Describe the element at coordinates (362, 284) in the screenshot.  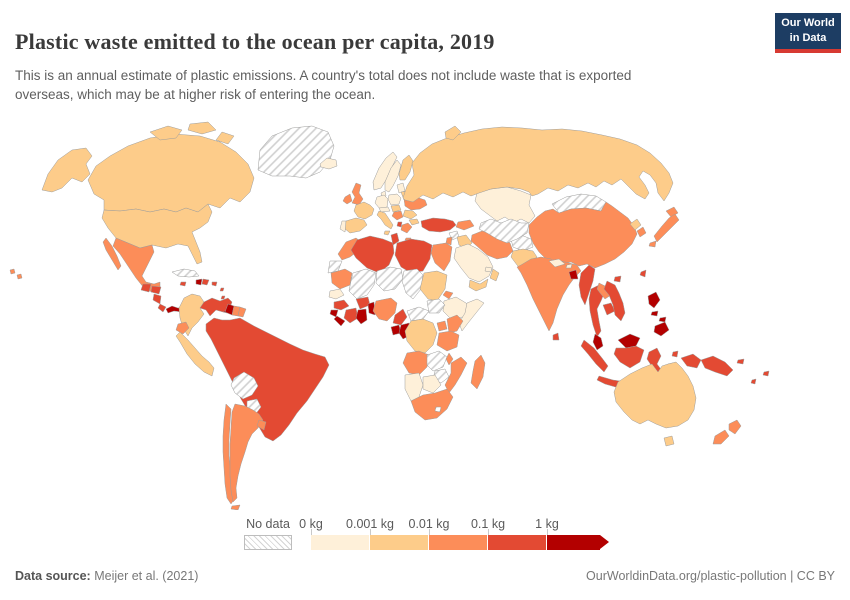
I see `region-mali` at that location.